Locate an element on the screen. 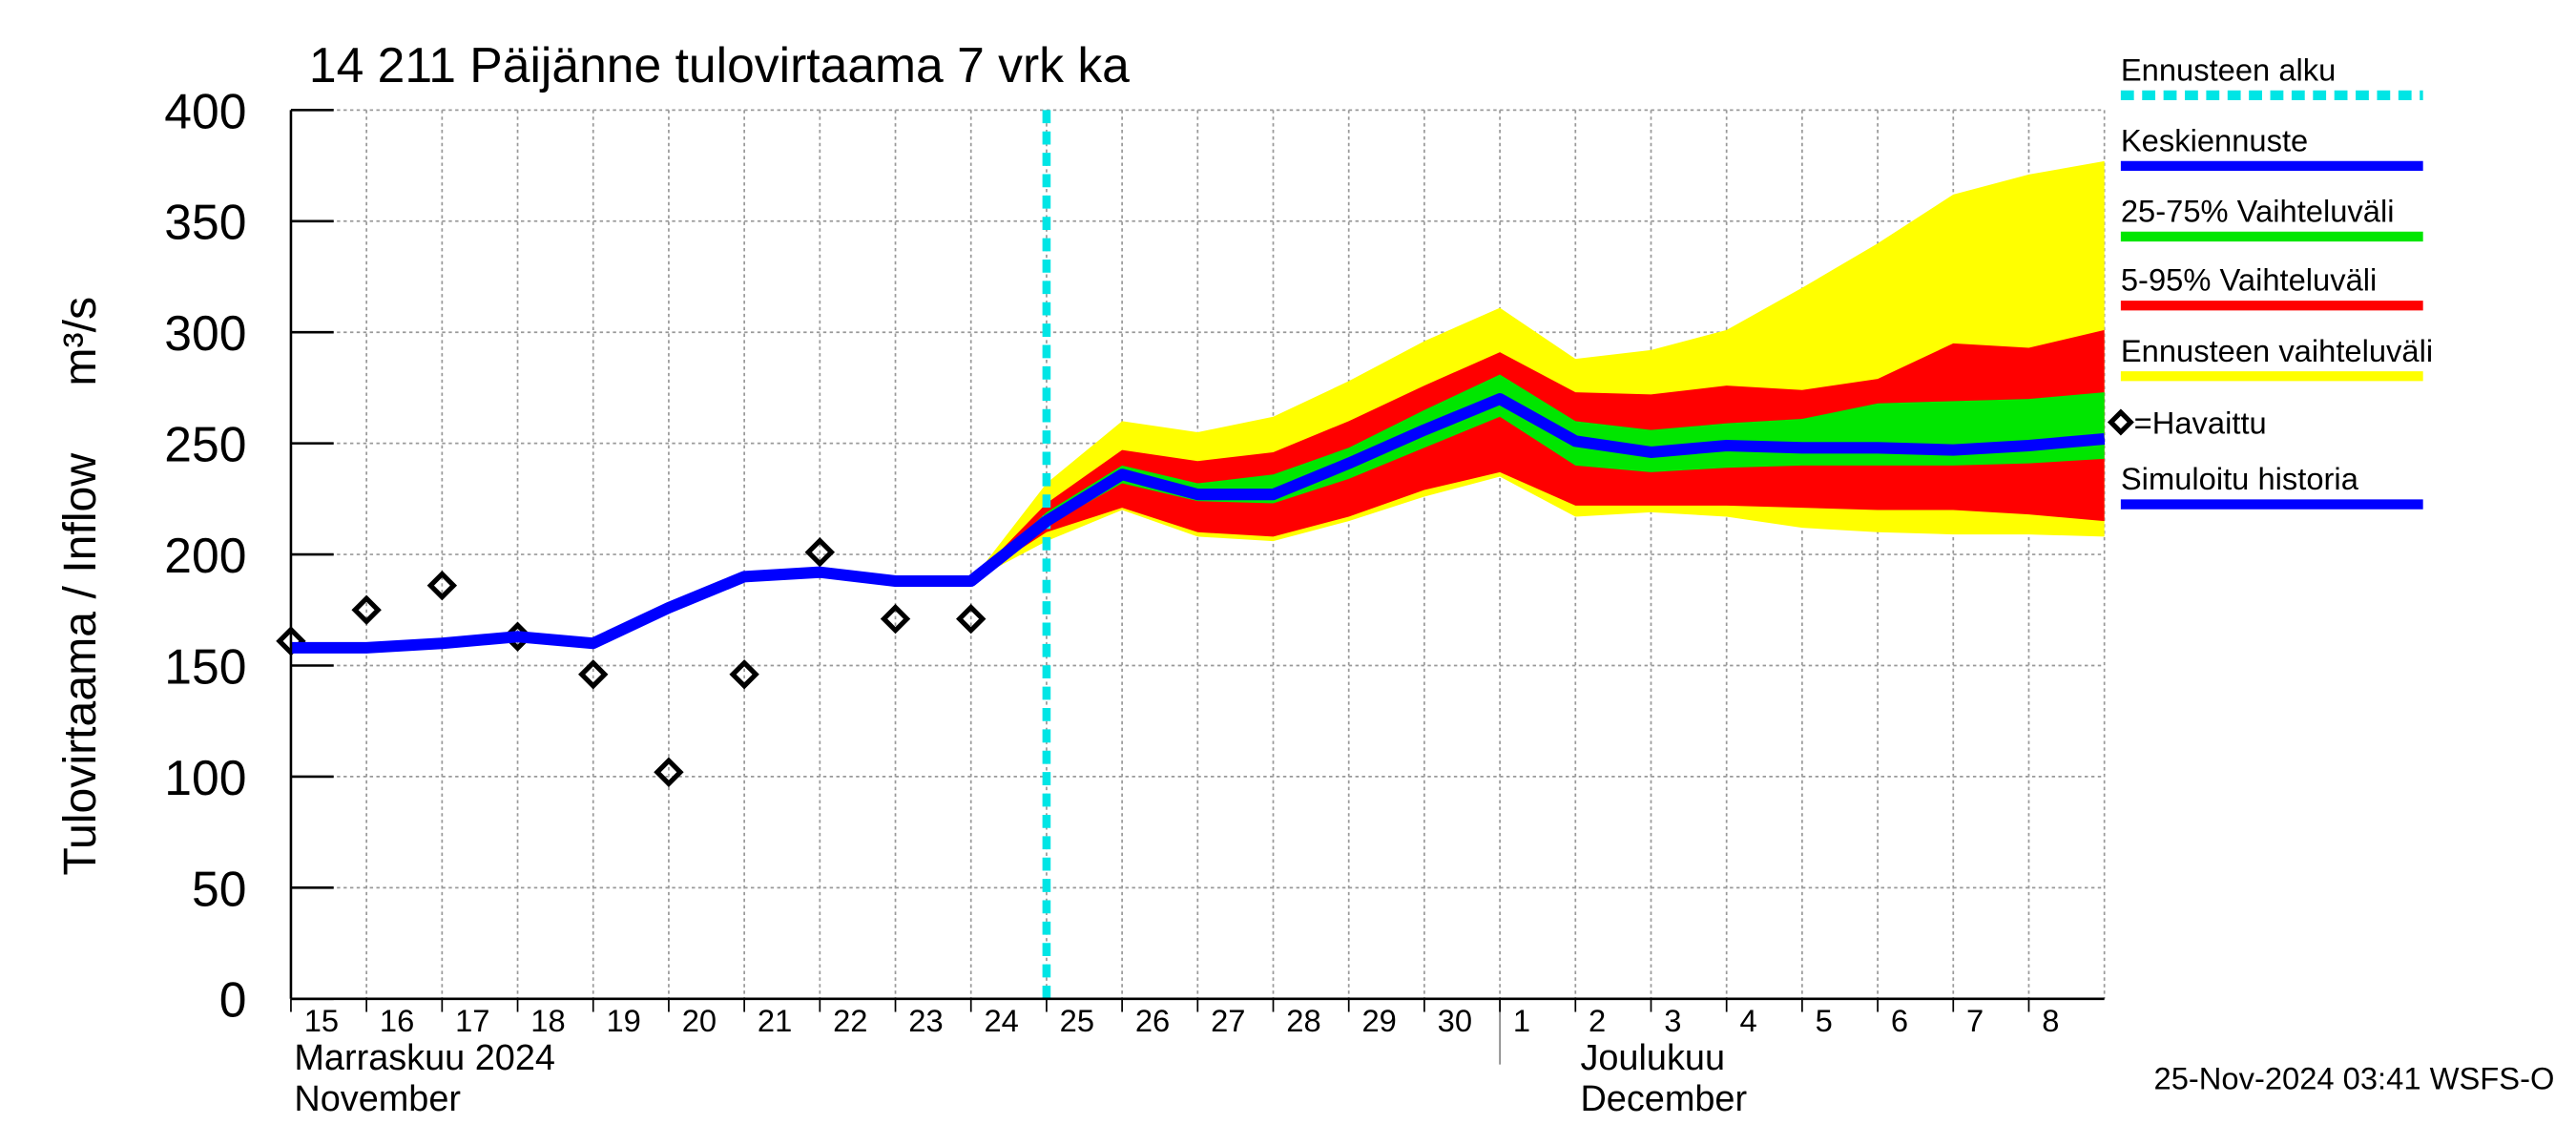  x-tick-label: 26 is located at coordinates (1152, 1021).